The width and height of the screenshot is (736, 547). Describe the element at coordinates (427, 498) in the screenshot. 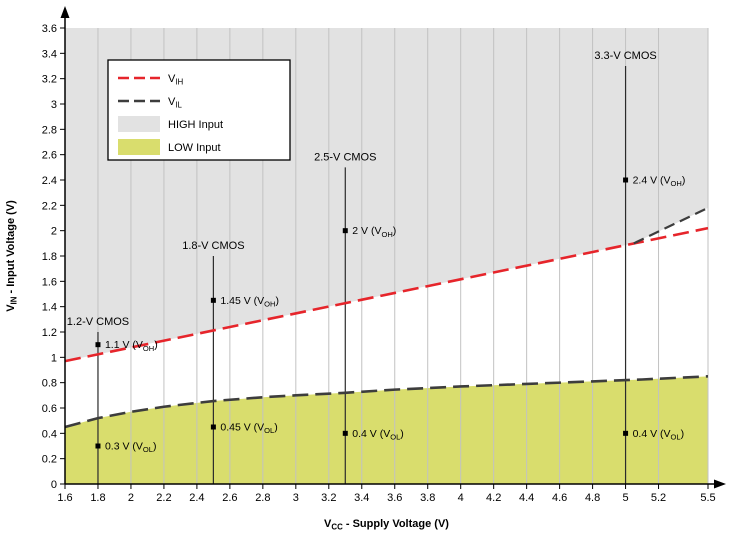

I see `x-tick-label: 3.8` at that location.